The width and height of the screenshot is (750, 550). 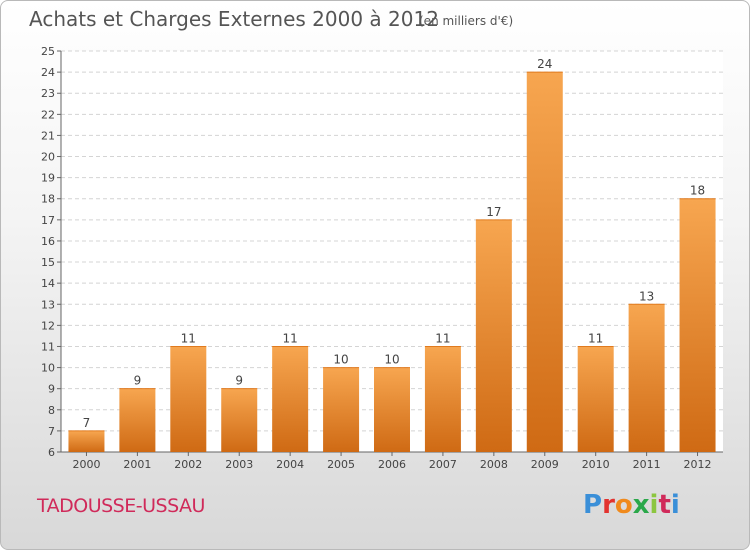 What do you see at coordinates (48, 304) in the screenshot?
I see `y-tick-label: 13` at bounding box center [48, 304].